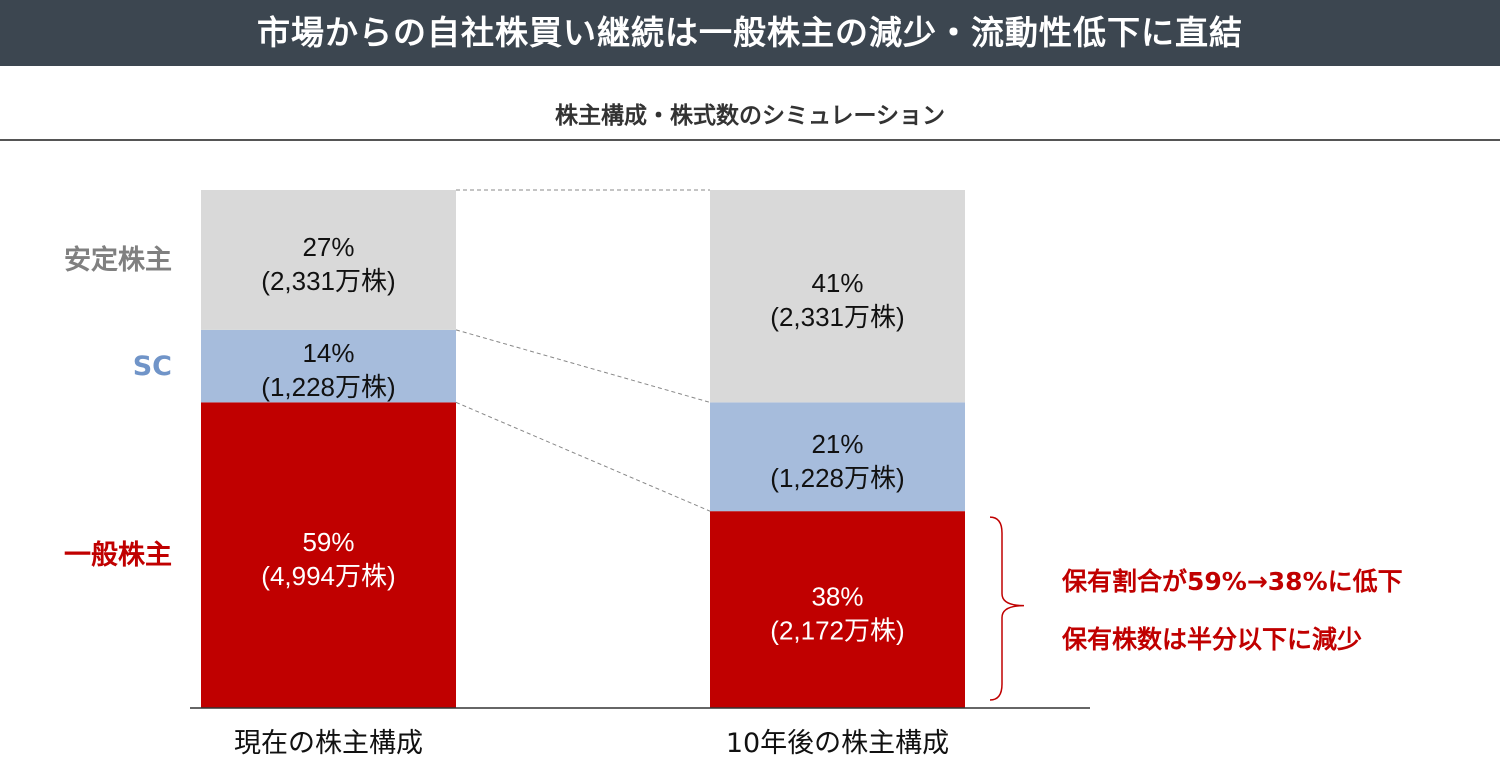 The width and height of the screenshot is (1500, 780). I want to click on data-sublabel-sc-10y: (1,228万株), so click(837, 478).